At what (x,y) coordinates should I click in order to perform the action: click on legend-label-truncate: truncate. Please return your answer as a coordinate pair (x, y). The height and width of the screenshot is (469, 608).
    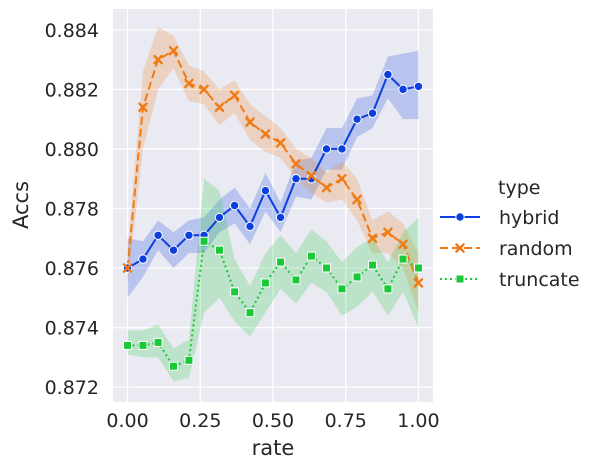
    Looking at the image, I should click on (539, 280).